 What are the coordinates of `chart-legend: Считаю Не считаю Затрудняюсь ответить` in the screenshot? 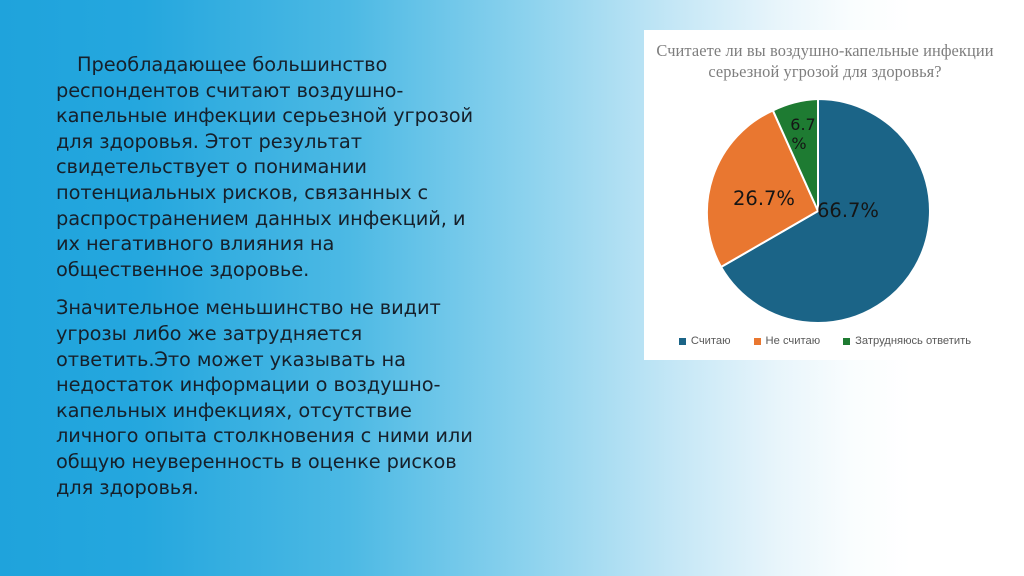 It's located at (825, 341).